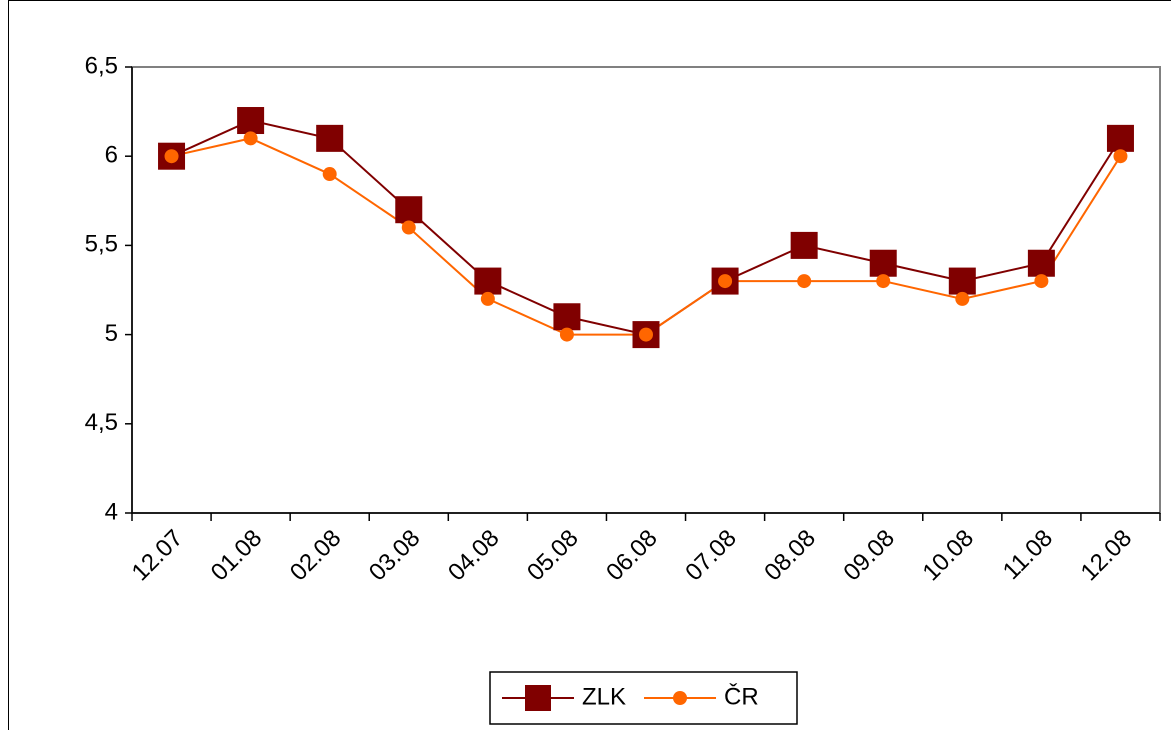  I want to click on y-tick-label: 5,5, so click(101, 244).